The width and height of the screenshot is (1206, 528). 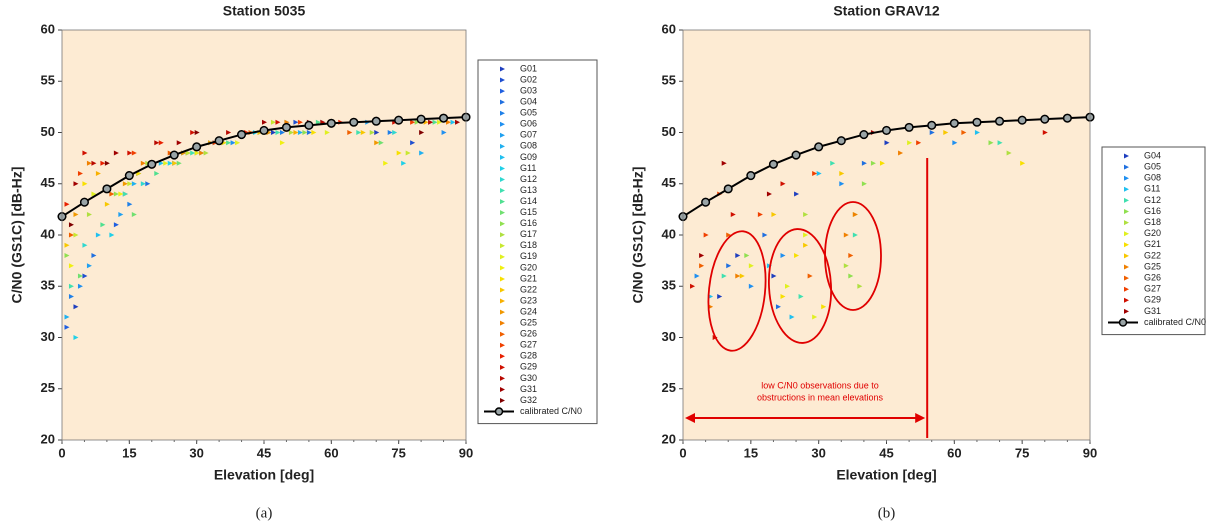 What do you see at coordinates (920, 418) in the screenshot?
I see `arrow-head` at bounding box center [920, 418].